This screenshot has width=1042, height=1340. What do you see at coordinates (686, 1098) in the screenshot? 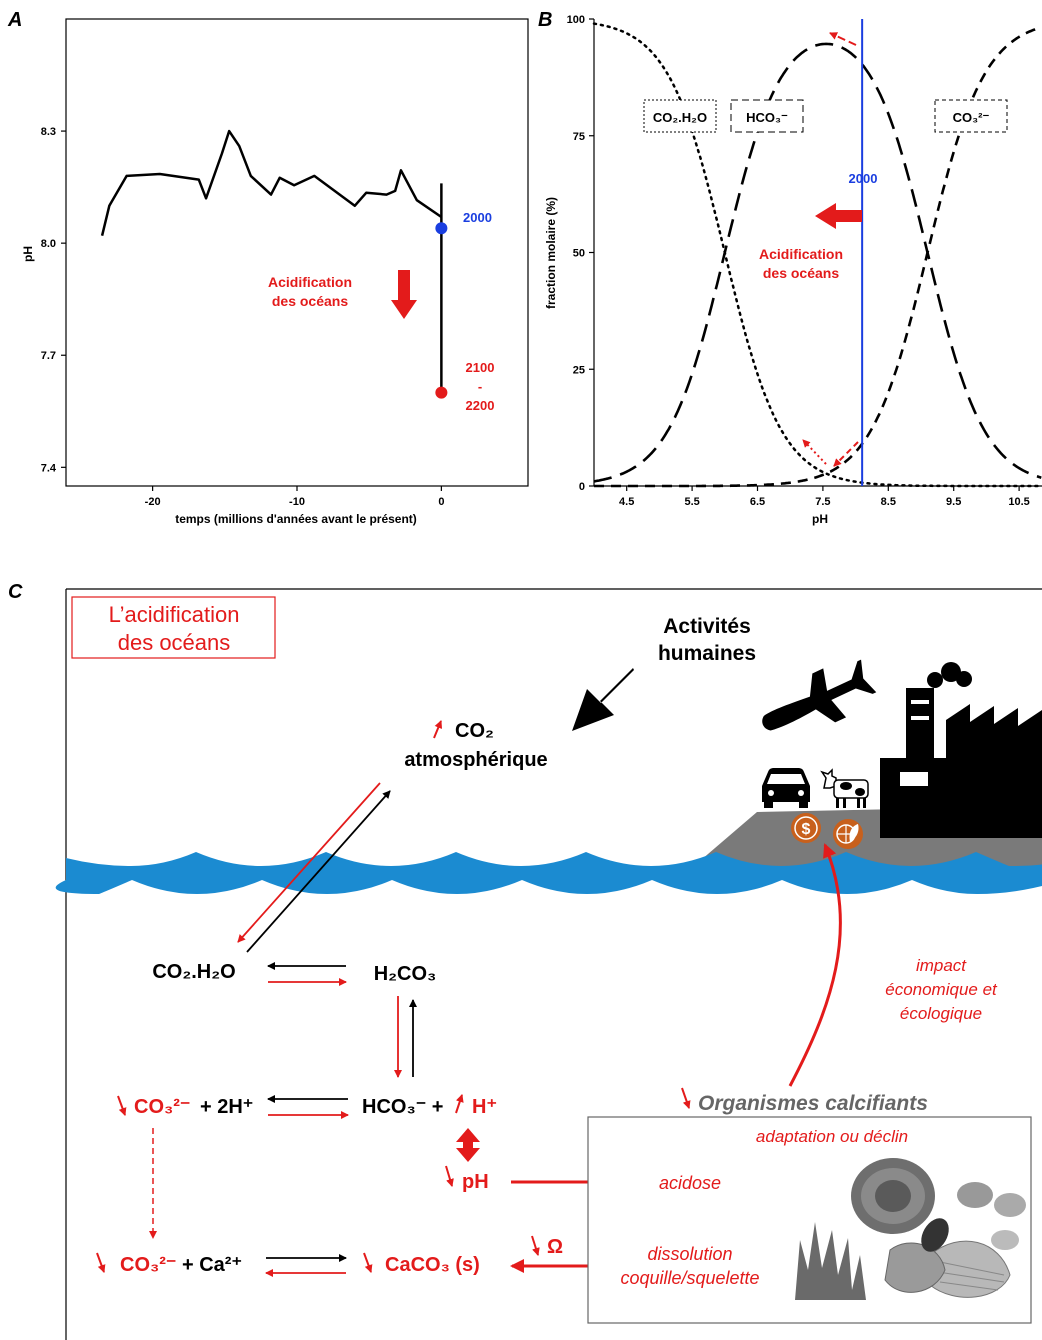
I see `organisms-down-arrow-icon` at bounding box center [686, 1098].